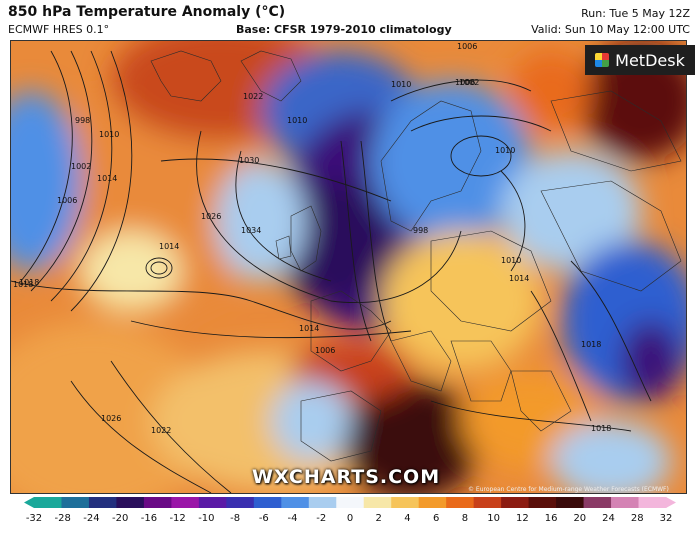  I want to click on colorbar-tick-label: 28, so click(637, 518).